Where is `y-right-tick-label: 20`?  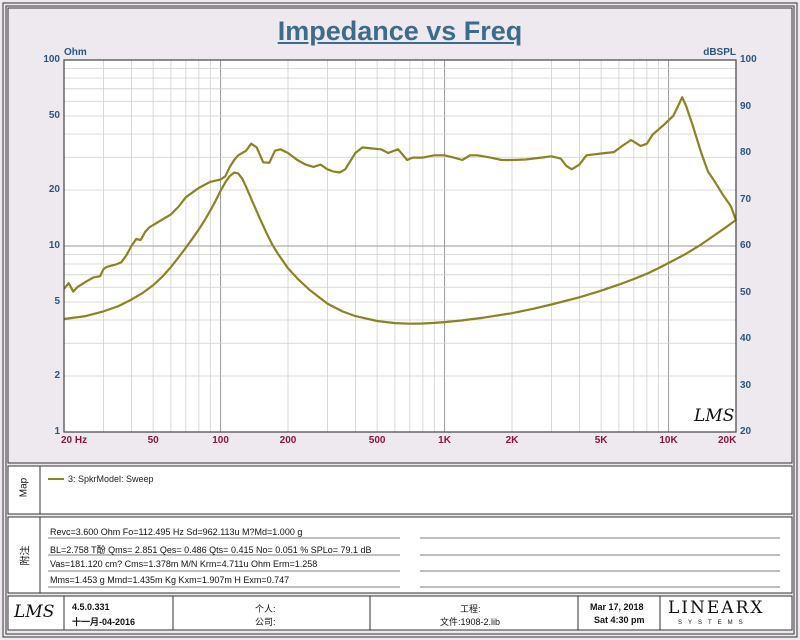 y-right-tick-label: 20 is located at coordinates (746, 431).